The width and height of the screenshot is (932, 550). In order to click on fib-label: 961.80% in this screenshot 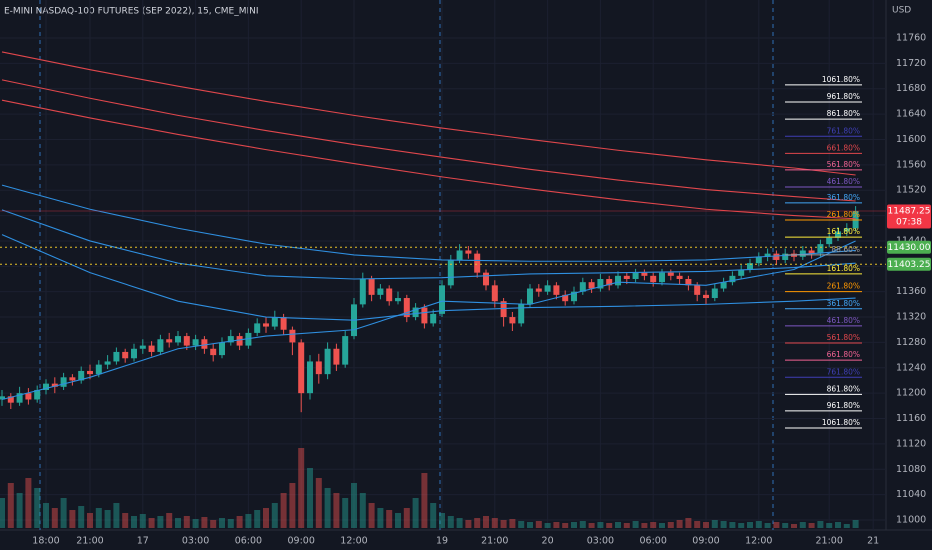, I will do `click(843, 405)`.